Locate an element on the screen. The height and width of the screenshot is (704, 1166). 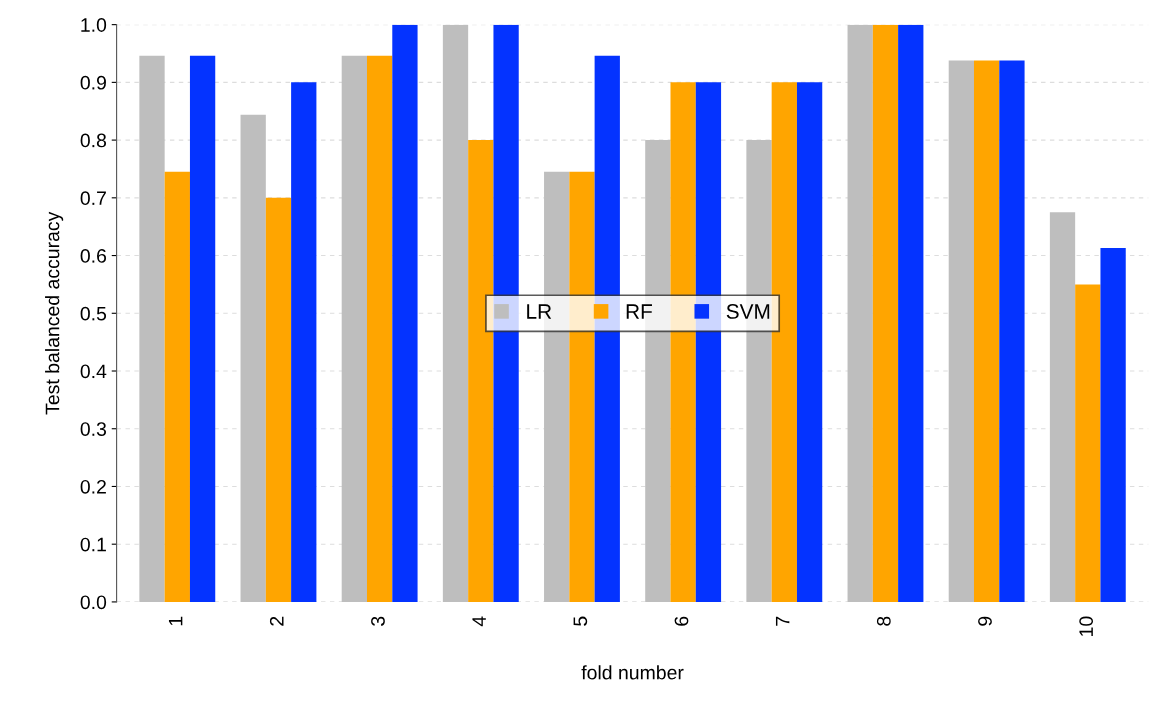
y-tick-label: 0.9 is located at coordinates (93, 82).